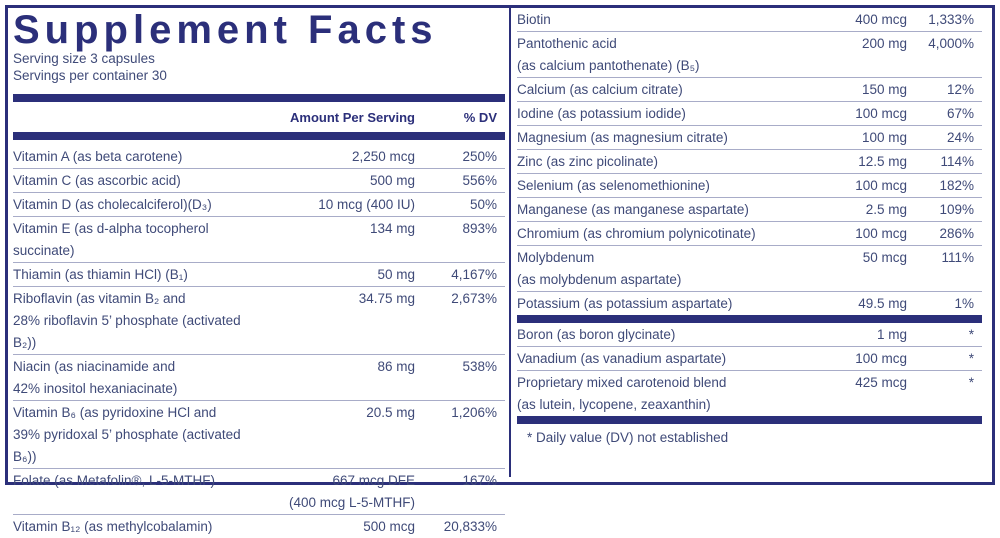 The image size is (1000, 538). Describe the element at coordinates (340, 181) in the screenshot. I see `nutrient-amount: 500 mg` at that location.